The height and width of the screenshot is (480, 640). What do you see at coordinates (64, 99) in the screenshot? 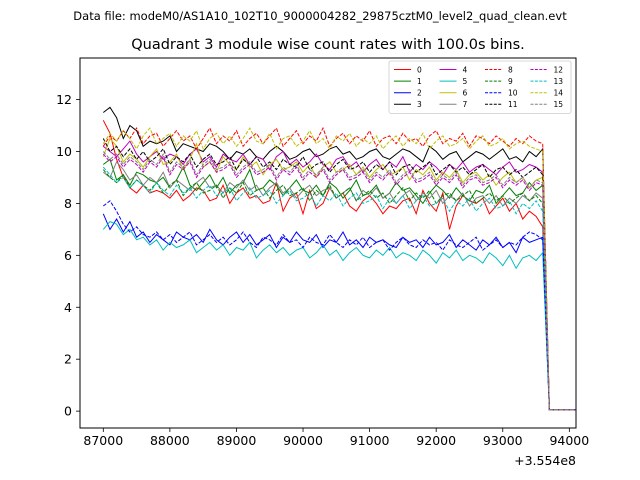
I see `y-tick-label: 12` at bounding box center [64, 99].